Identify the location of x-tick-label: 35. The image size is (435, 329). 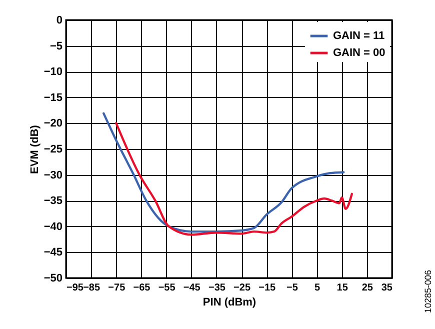
(387, 288).